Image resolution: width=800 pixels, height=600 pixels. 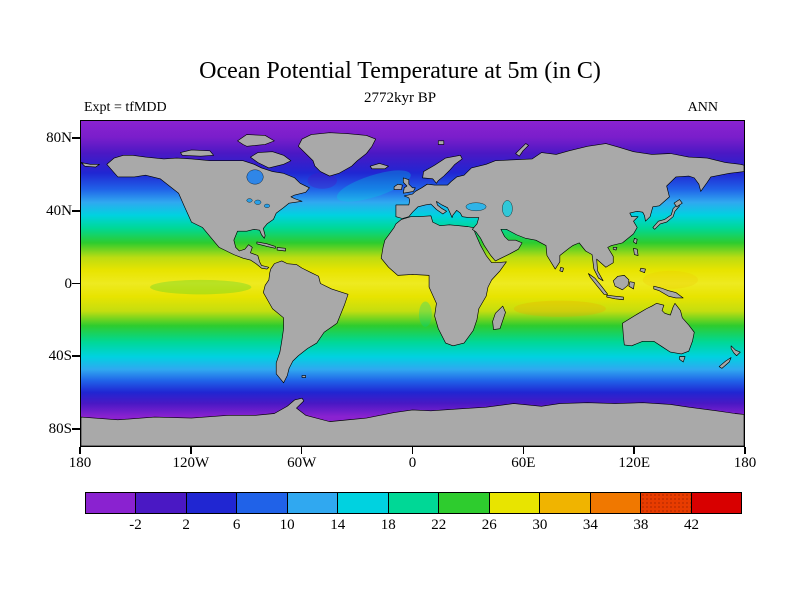 I want to click on landmass-madagascar, so click(x=499, y=317).